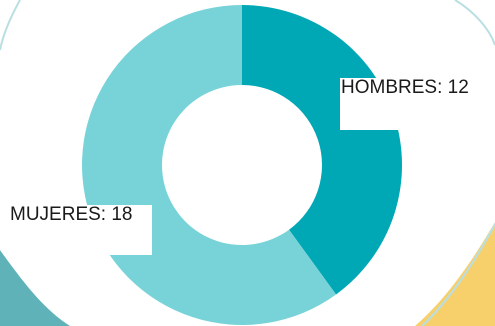 This screenshot has height=326, width=495. Describe the element at coordinates (417, 104) in the screenshot. I see `data-label-hombres: HOMBRES: 12` at that location.